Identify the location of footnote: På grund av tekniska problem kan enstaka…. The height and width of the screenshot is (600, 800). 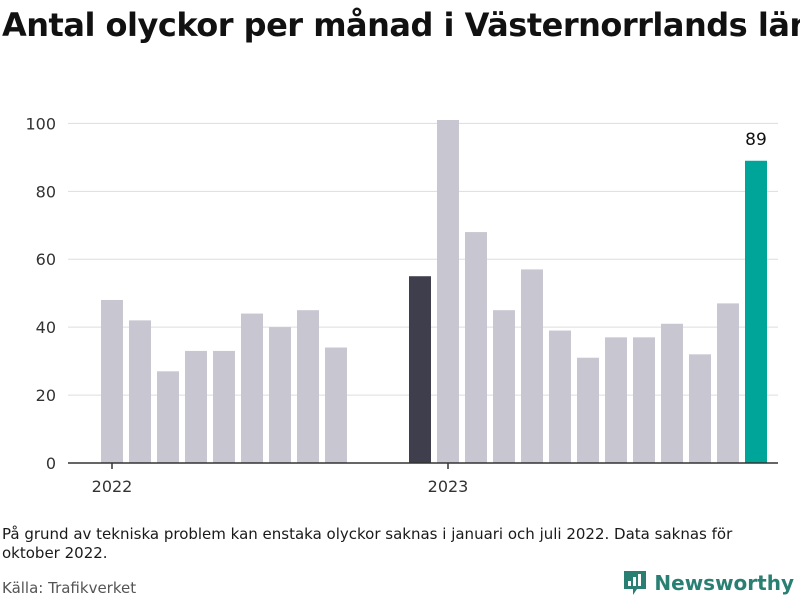
(367, 543).